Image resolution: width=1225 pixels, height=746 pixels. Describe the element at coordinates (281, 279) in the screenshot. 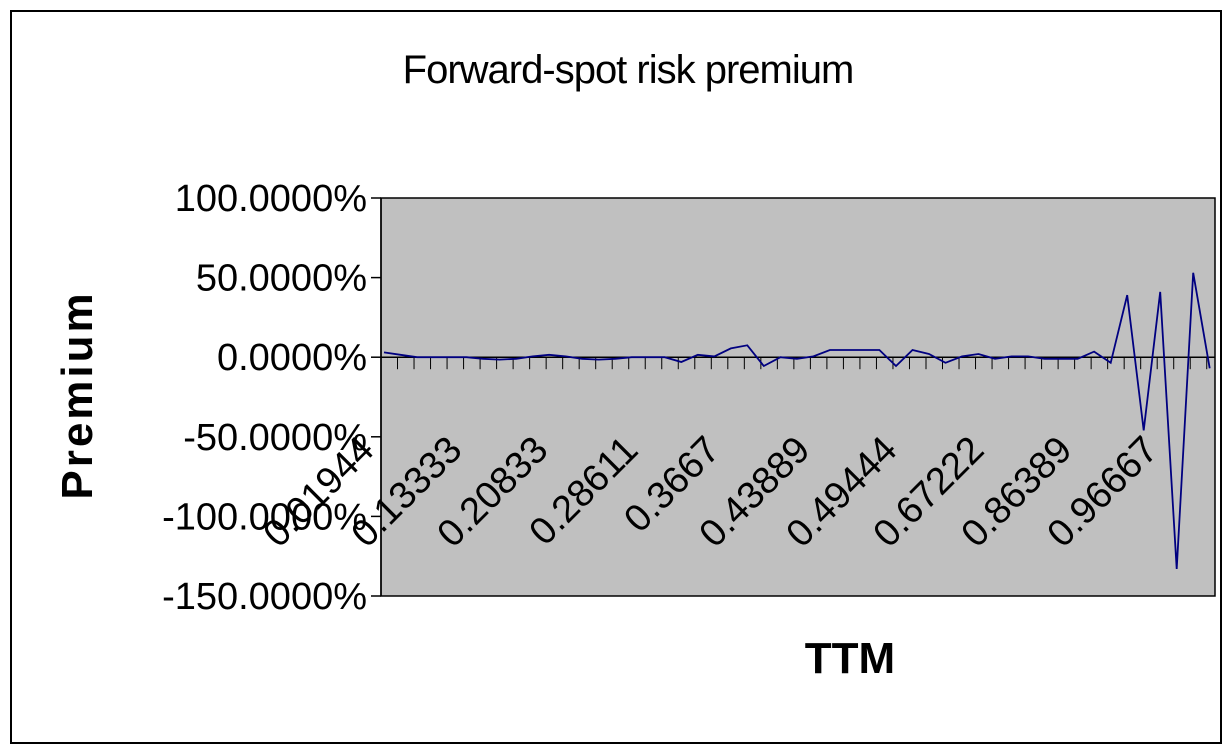

I see `y-tick-label: 50.0000%` at that location.